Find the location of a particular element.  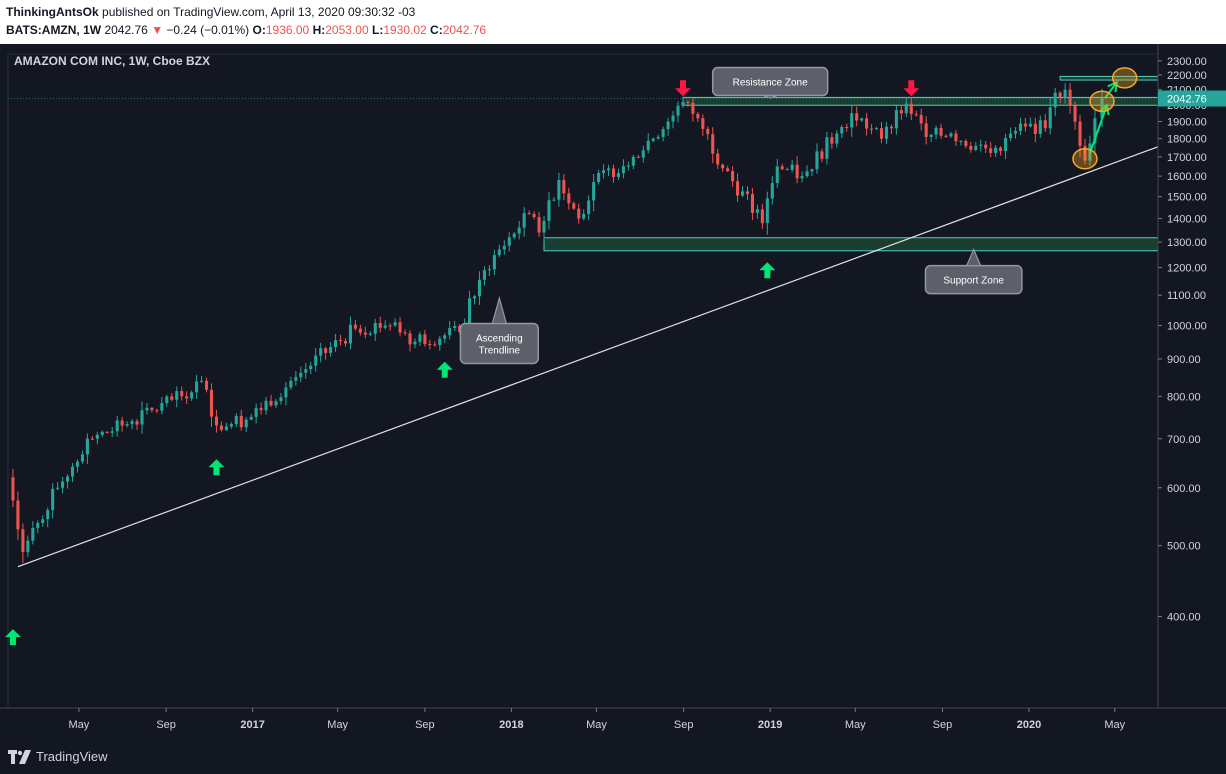

tradingview-logo: TradingView is located at coordinates (58, 756).